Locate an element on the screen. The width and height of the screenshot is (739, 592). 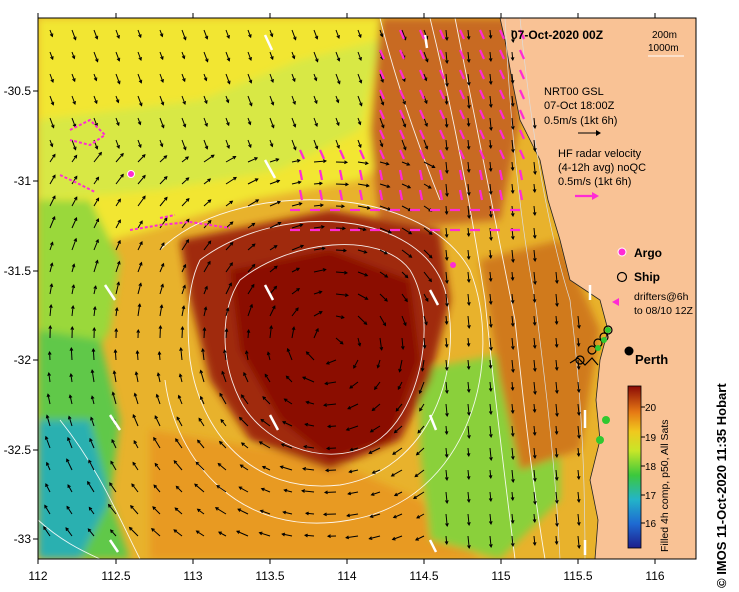
y-axis: -30.5 -31 -31.5 -32 -32.5 -33 is located at coordinates (21, 315).